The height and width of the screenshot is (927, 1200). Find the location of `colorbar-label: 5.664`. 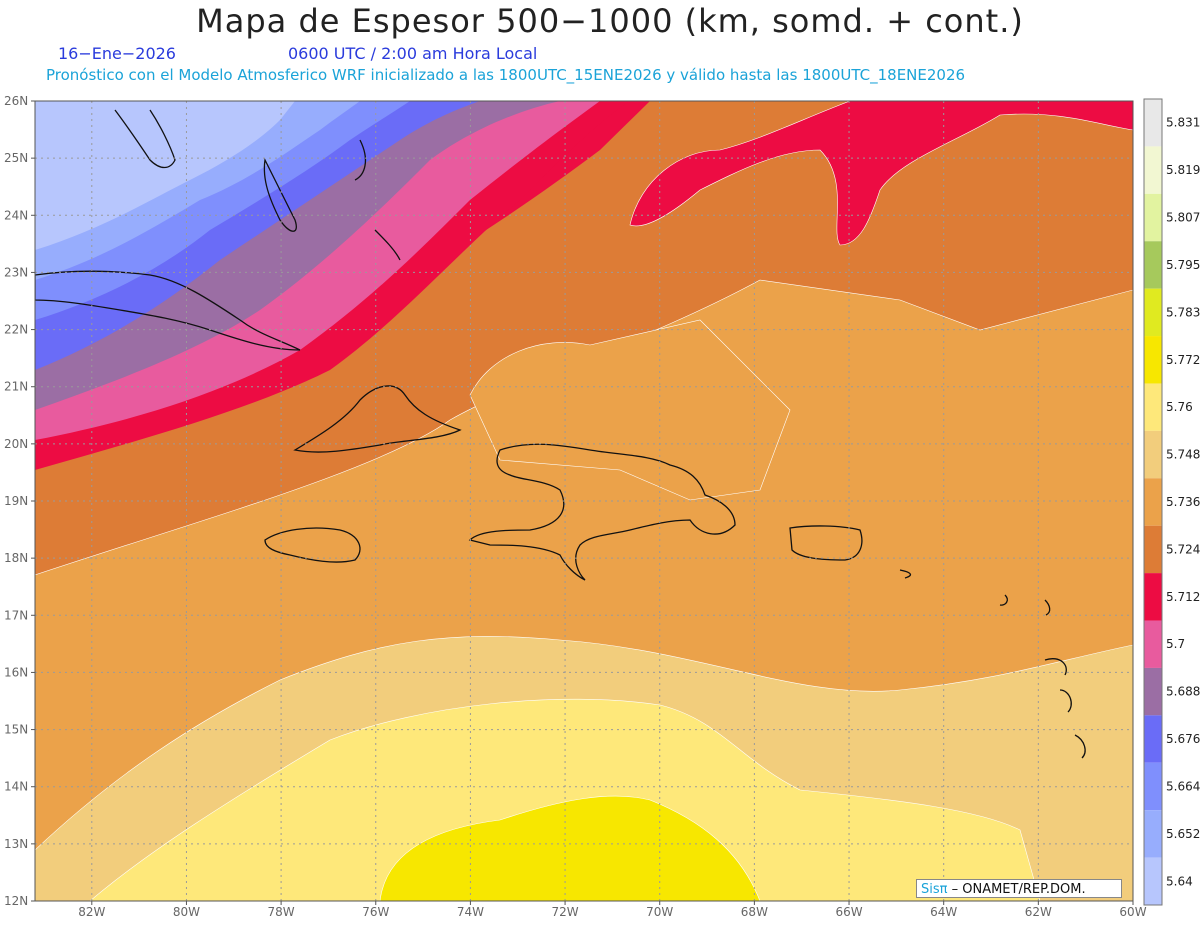

colorbar-label: 5.664 is located at coordinates (1183, 786).